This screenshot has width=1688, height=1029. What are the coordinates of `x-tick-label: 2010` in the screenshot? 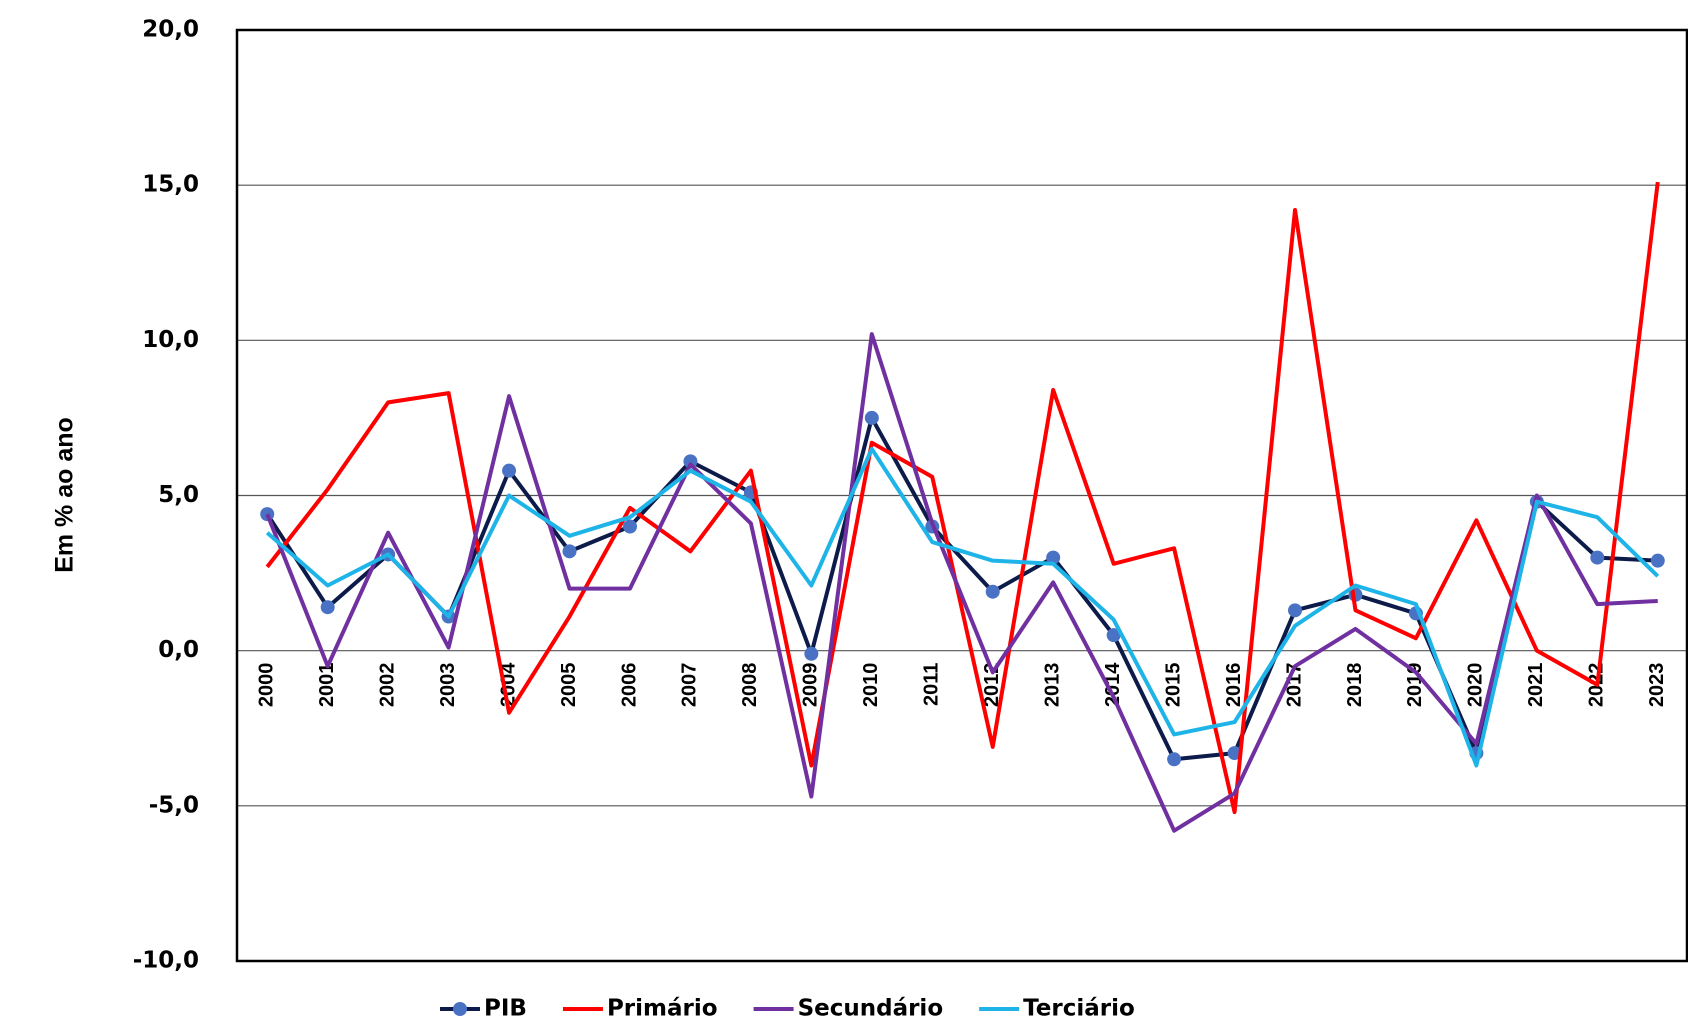 It's located at (871, 685).